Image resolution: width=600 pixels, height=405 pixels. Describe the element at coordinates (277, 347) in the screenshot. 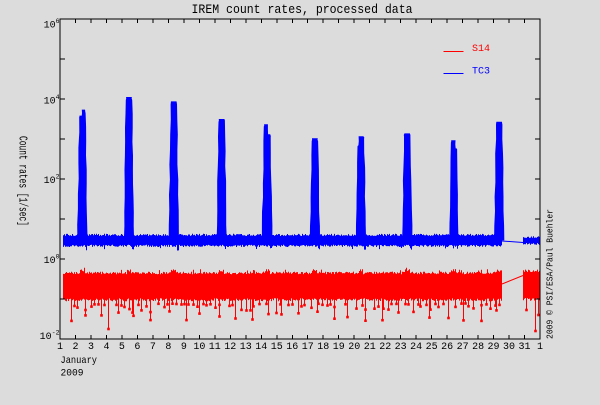

I see `svg-text: 15` at that location.